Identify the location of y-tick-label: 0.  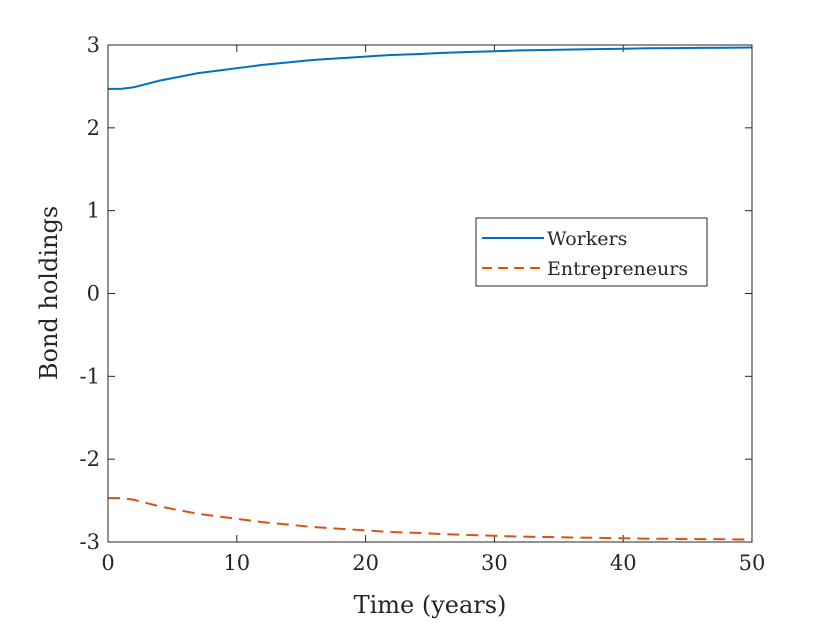
(93, 294).